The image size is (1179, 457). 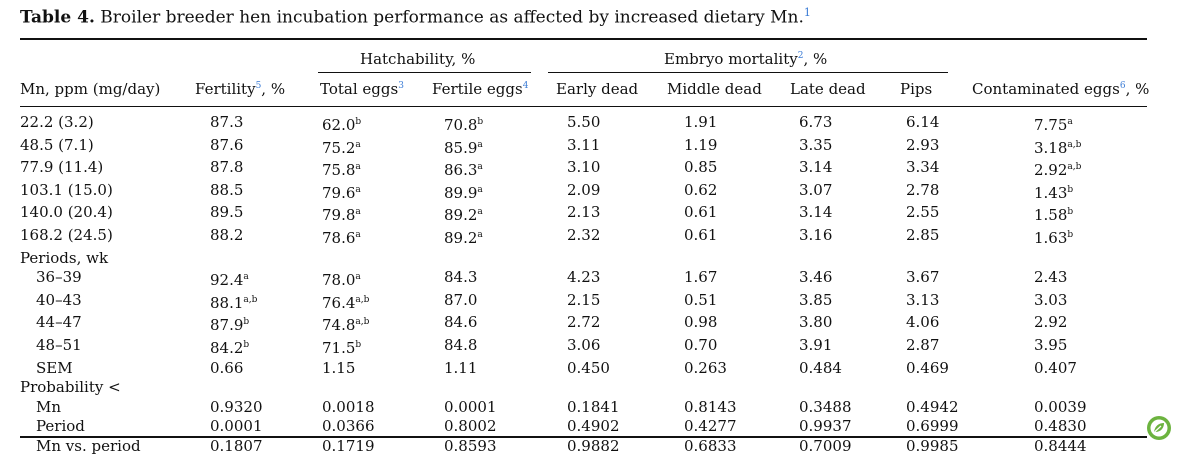 I want to click on cell-value: 2.13, so click(x=584, y=212).